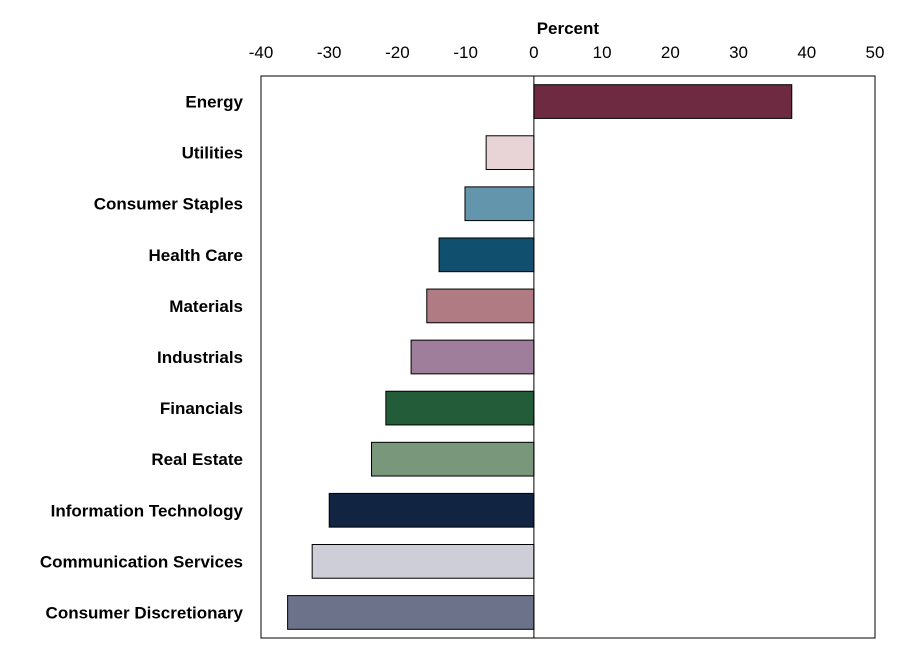 The width and height of the screenshot is (900, 654). What do you see at coordinates (168, 204) in the screenshot?
I see `category-label: Consumer Staples` at bounding box center [168, 204].